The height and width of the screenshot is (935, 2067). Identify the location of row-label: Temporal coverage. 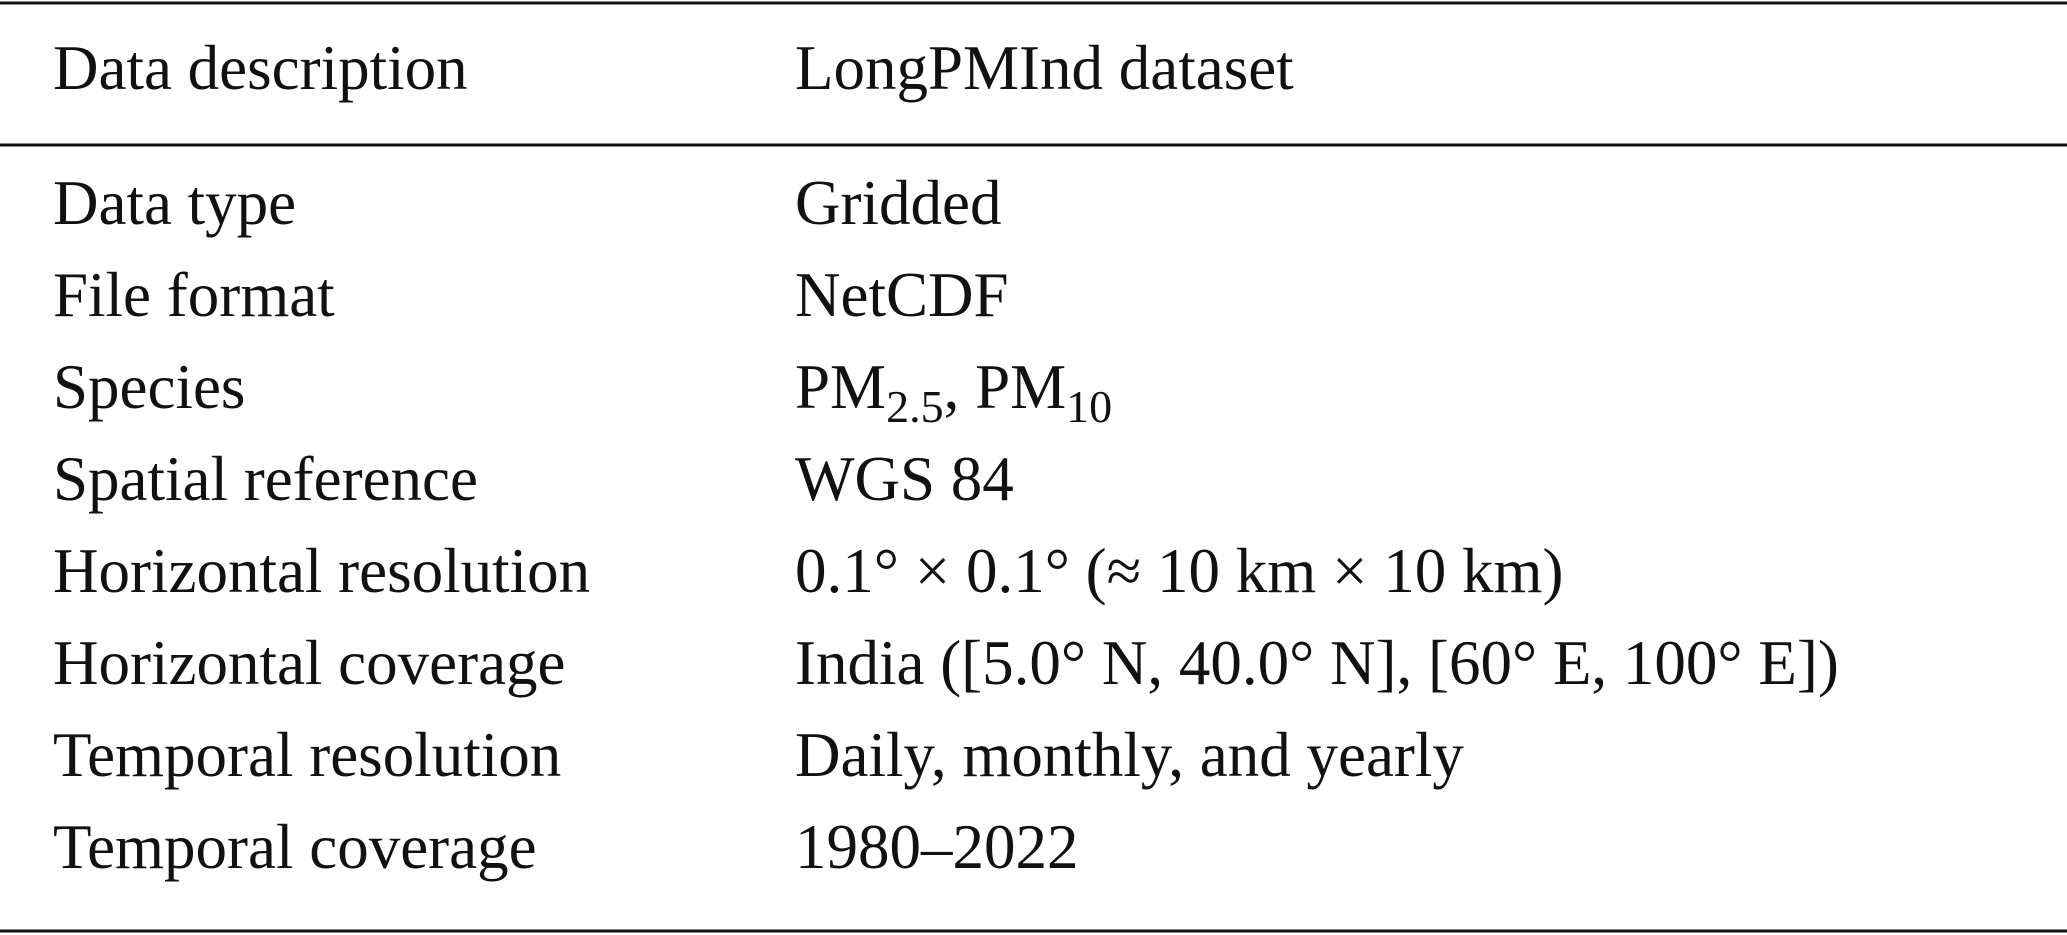
(295, 847).